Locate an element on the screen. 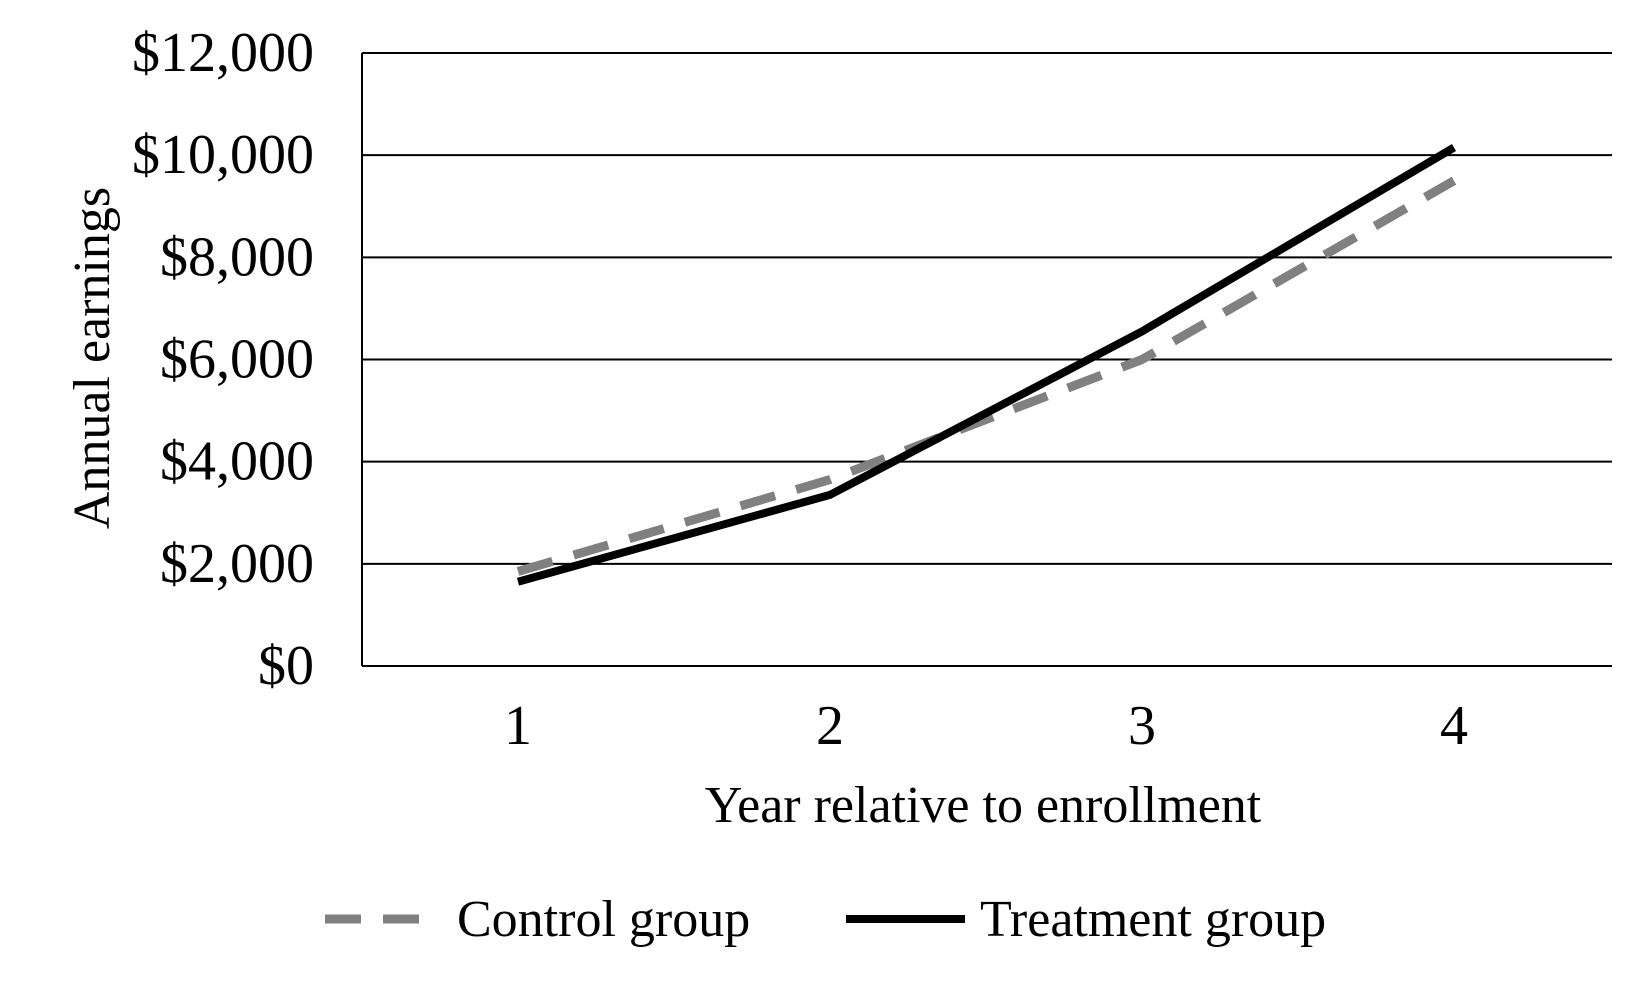 The width and height of the screenshot is (1651, 1004). y-tick-labels: $0 $2,000 $4,000 $6,000 $8,000 $10,000 $12,000 is located at coordinates (223, 359).